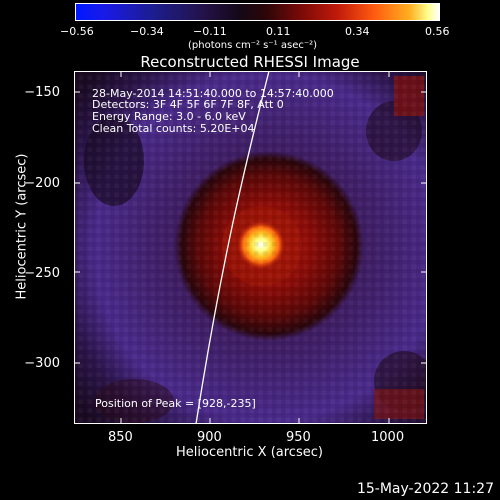 The width and height of the screenshot is (500, 500). I want to click on image-title: Reconstructed RHESSI Image, so click(250, 62).